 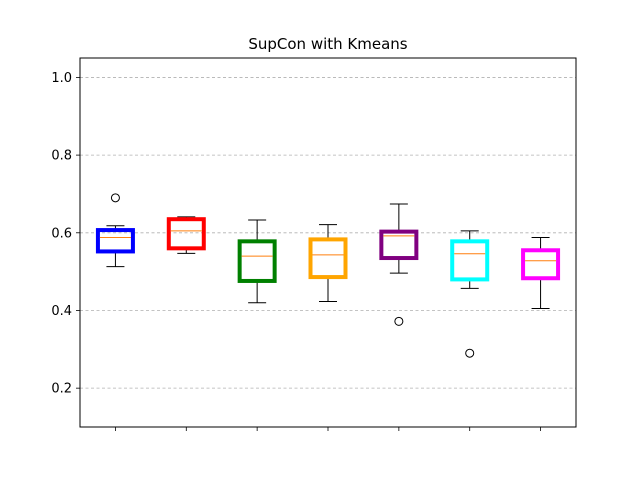 What do you see at coordinates (61, 233) in the screenshot?
I see `y-tick-label: 0.6` at bounding box center [61, 233].